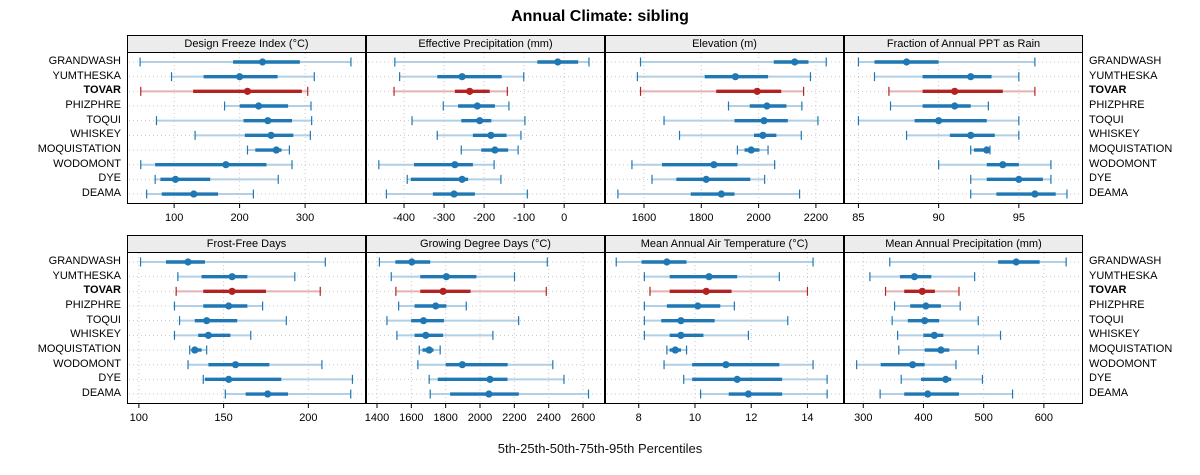 Image resolution: width=1200 pixels, height=475 pixels. I want to click on panel-axis: 8 10 12 14, so click(725, 414).